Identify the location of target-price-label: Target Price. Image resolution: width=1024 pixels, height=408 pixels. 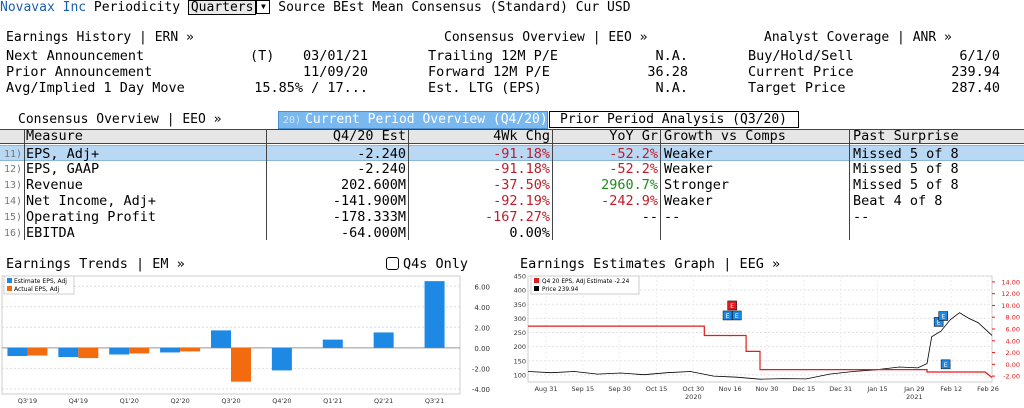
(797, 88).